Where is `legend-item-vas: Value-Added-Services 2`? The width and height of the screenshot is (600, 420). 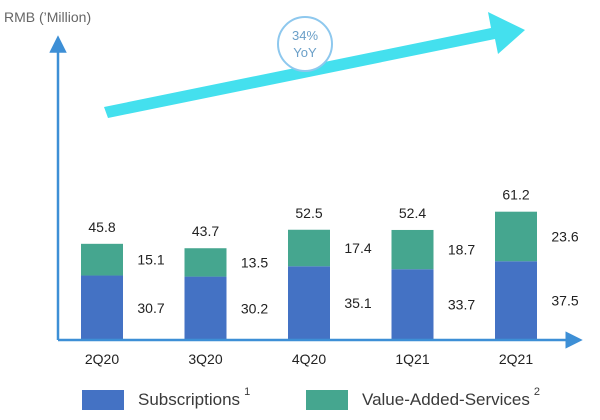 legend-item-vas: Value-Added-Services 2 is located at coordinates (423, 400).